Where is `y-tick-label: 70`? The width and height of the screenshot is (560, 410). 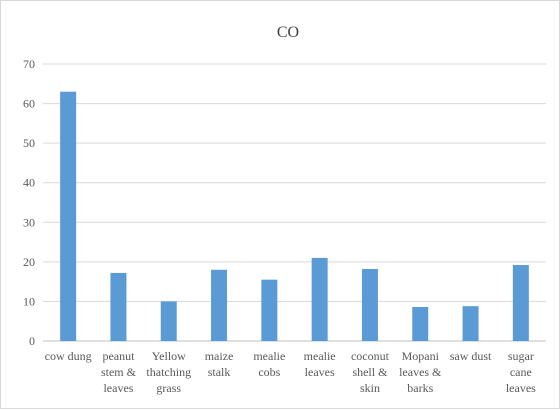
y-tick-label: 70 is located at coordinates (29, 64).